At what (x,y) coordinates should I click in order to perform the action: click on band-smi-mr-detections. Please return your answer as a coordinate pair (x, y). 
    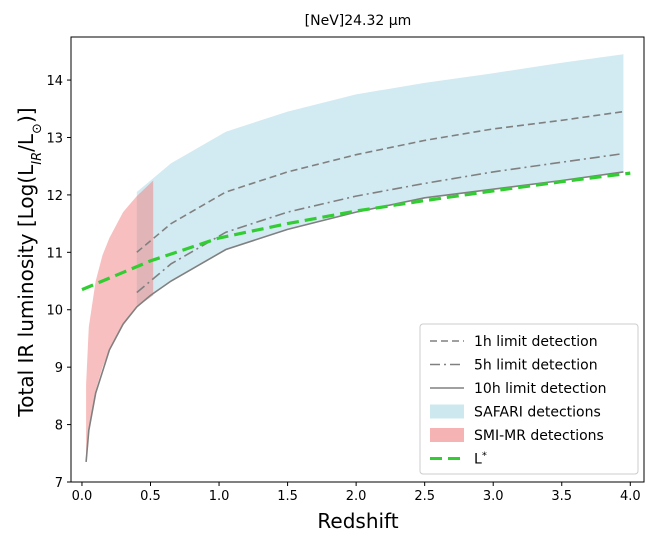
    Looking at the image, I should click on (120, 319).